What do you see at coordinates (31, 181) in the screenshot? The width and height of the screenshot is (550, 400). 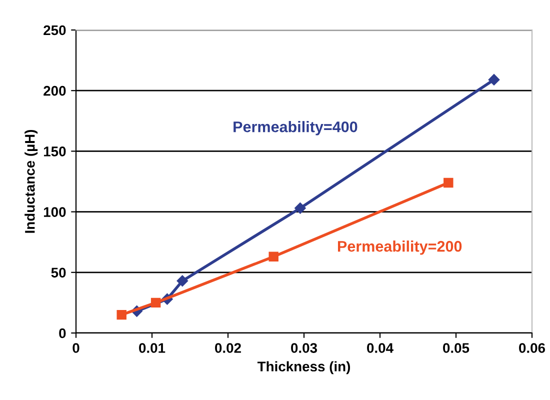 I see `y-axis-title: Inductance (µH)` at bounding box center [31, 181].